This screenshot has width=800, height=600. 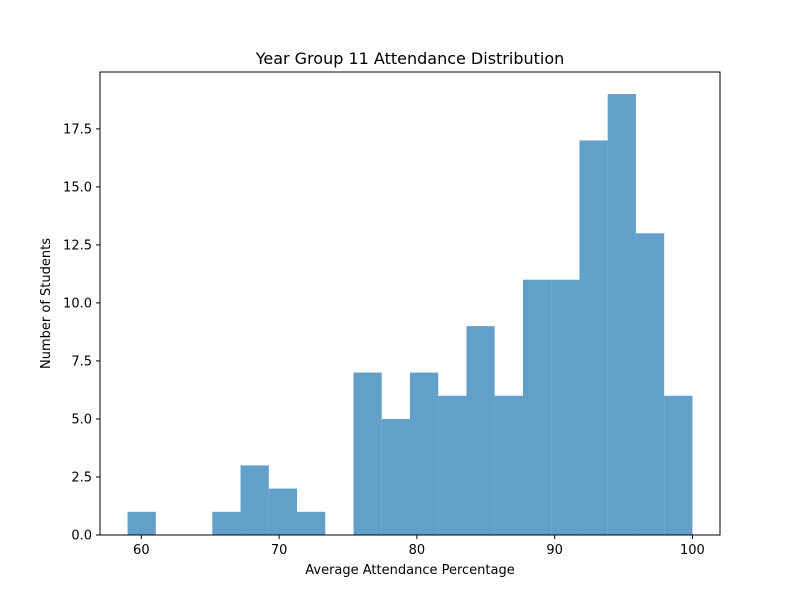 I want to click on y-tick-label: 15.0, so click(x=77, y=187).